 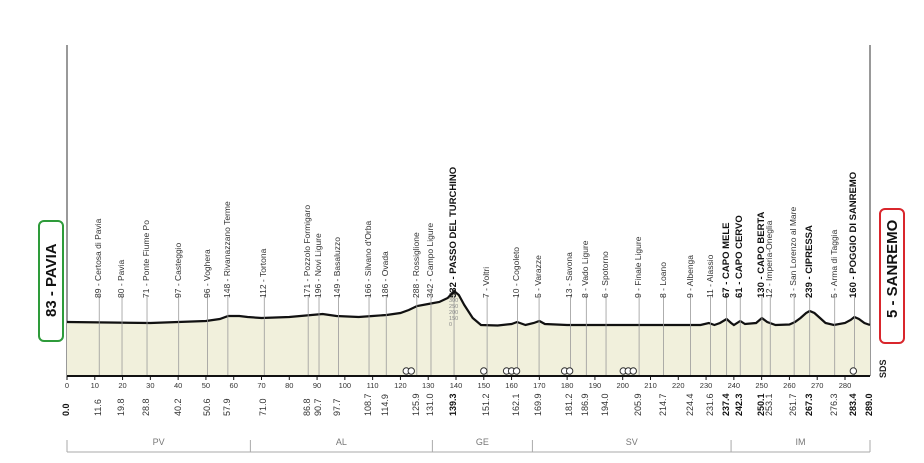 What do you see at coordinates (233, 385) in the screenshot?
I see `axis-tick-label: 60` at bounding box center [233, 385].